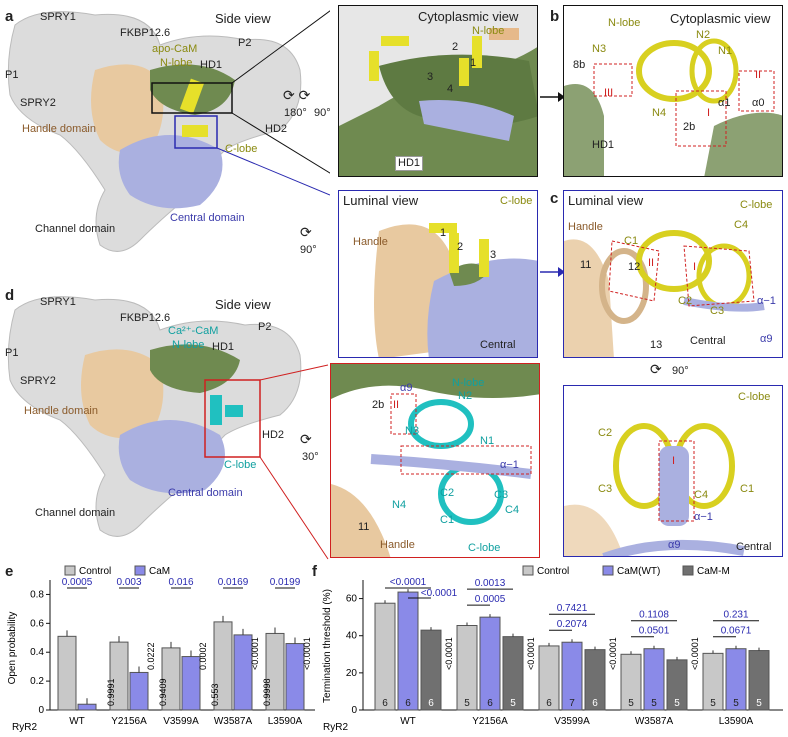  What do you see at coordinates (364, 527) in the screenshot?
I see `dz-11: 11` at bounding box center [364, 527].